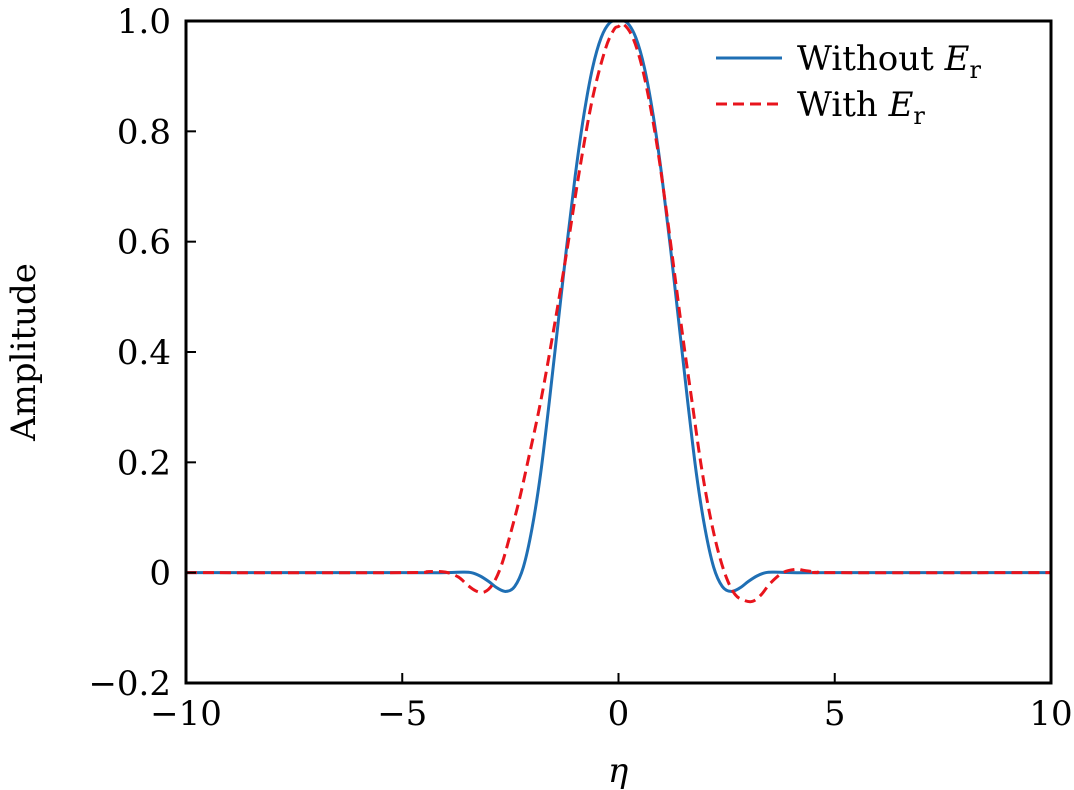 Image resolution: width=1074 pixels, height=790 pixels. Describe the element at coordinates (889, 61) in the screenshot. I see `legend-label-1: Without Er` at that location.